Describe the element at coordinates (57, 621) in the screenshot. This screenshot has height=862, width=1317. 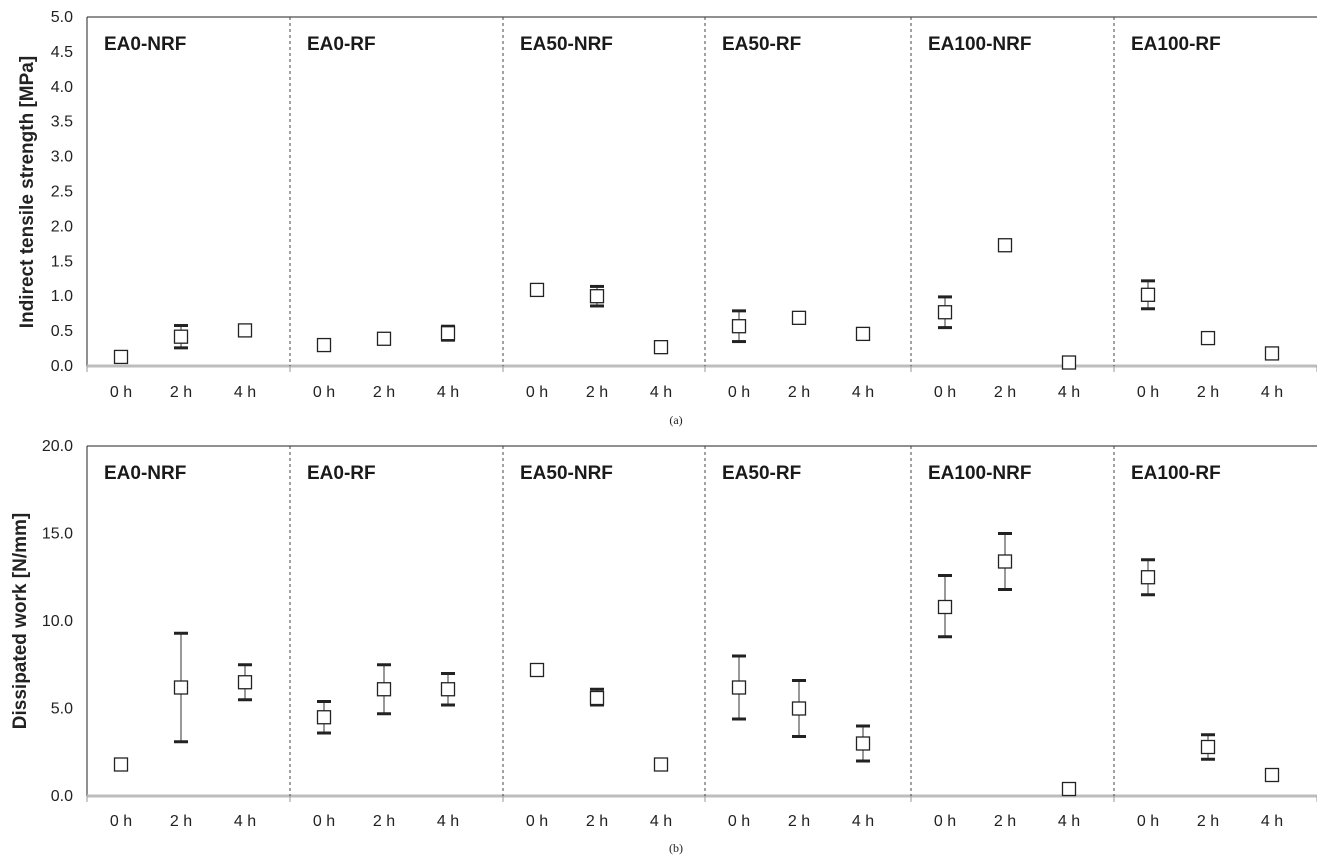
I see `y-tick-label: 10.0` at that location.